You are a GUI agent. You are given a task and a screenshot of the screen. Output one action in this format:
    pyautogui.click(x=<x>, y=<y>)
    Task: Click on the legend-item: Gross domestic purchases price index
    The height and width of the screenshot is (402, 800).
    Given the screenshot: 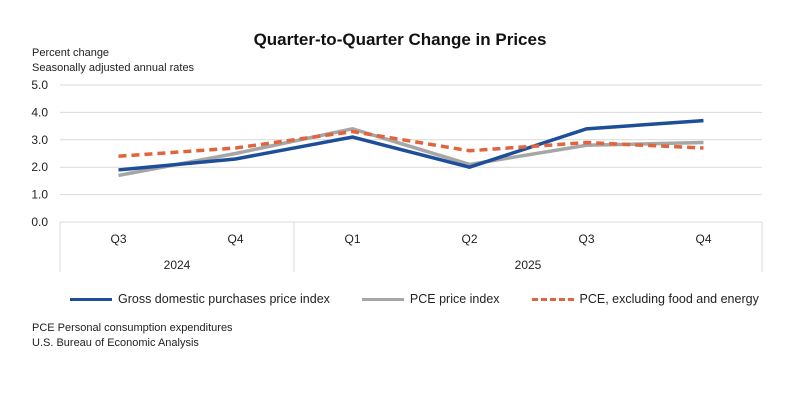 What is the action you would take?
    pyautogui.click(x=200, y=299)
    